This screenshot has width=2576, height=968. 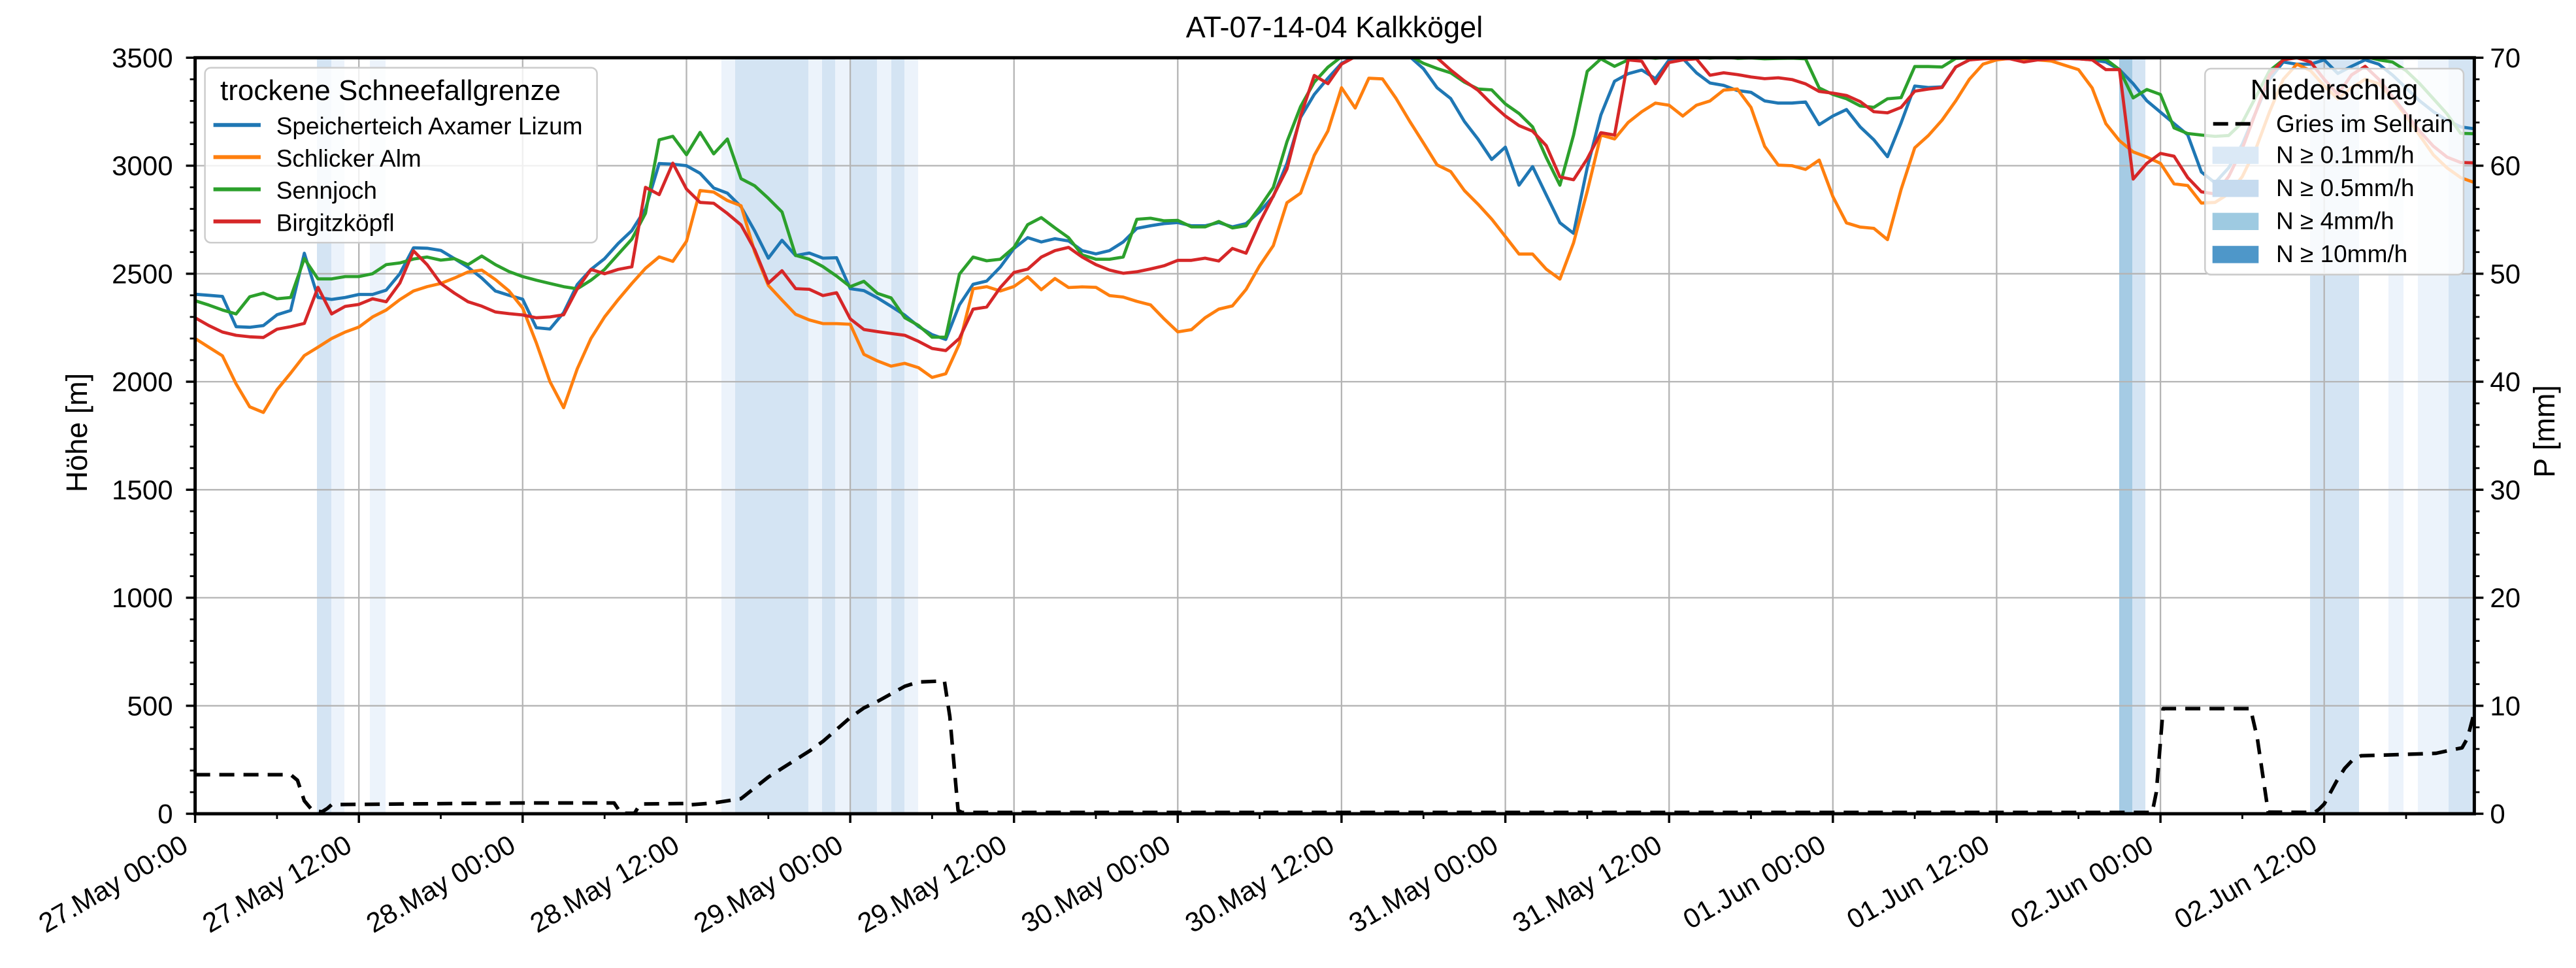 I want to click on svg-text: N ≥ 10mm/h, so click(x=2341, y=254).